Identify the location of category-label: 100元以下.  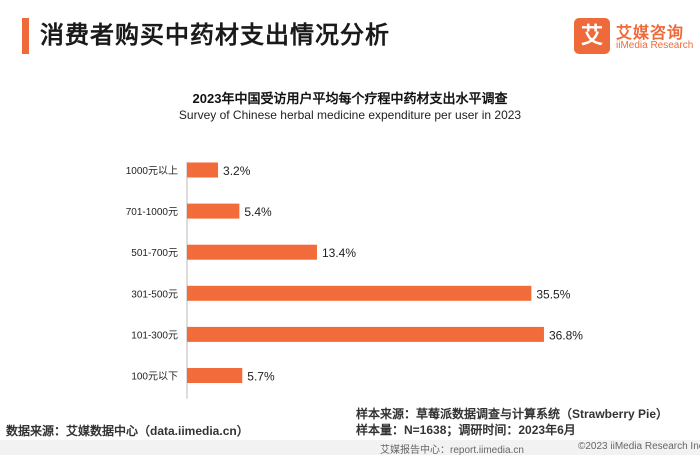
(154, 377).